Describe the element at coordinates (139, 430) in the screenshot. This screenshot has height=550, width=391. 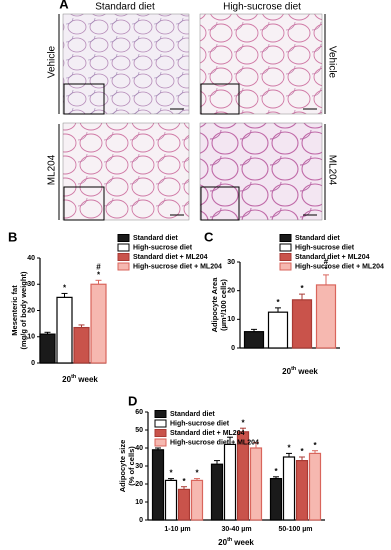
I see `y-tick-label: 50` at that location.